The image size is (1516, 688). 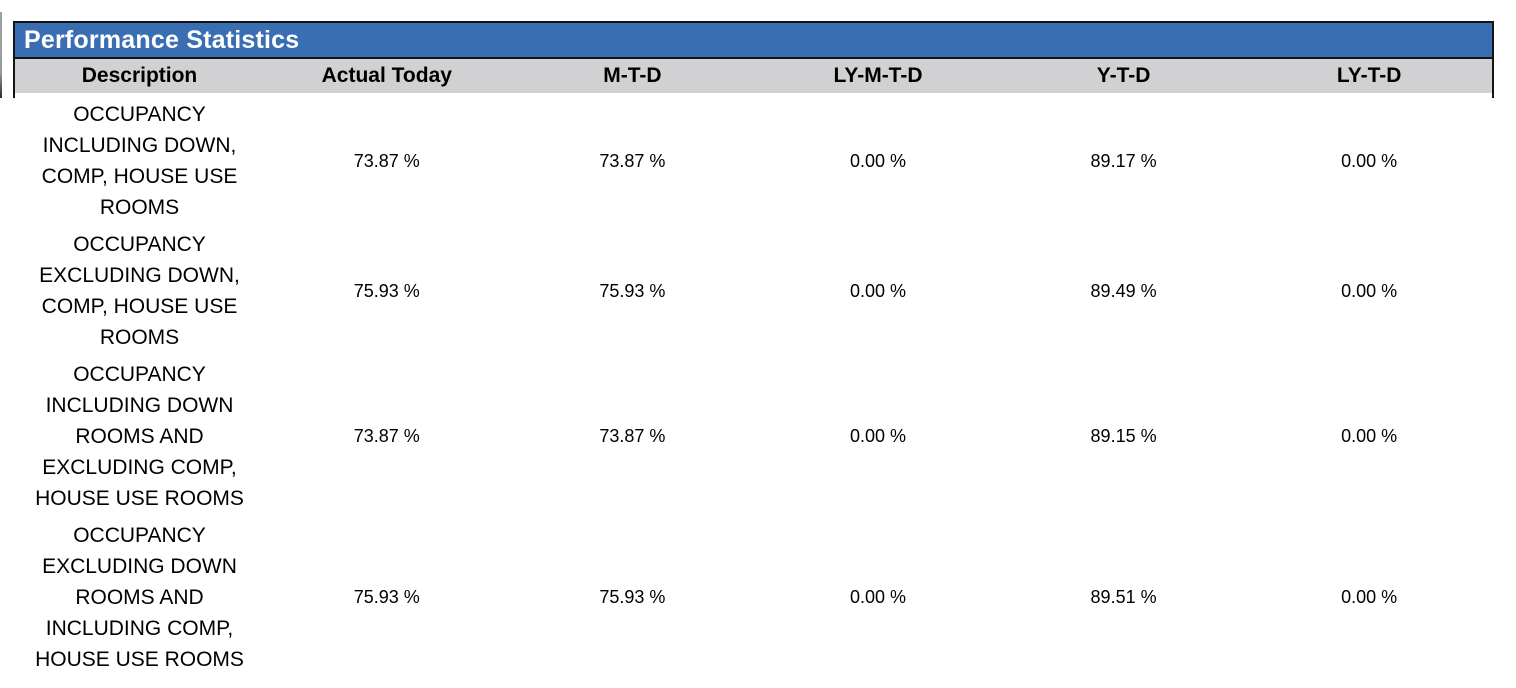 What do you see at coordinates (1123, 160) in the screenshot?
I see `value-cell-ytd: 89.17 %` at bounding box center [1123, 160].